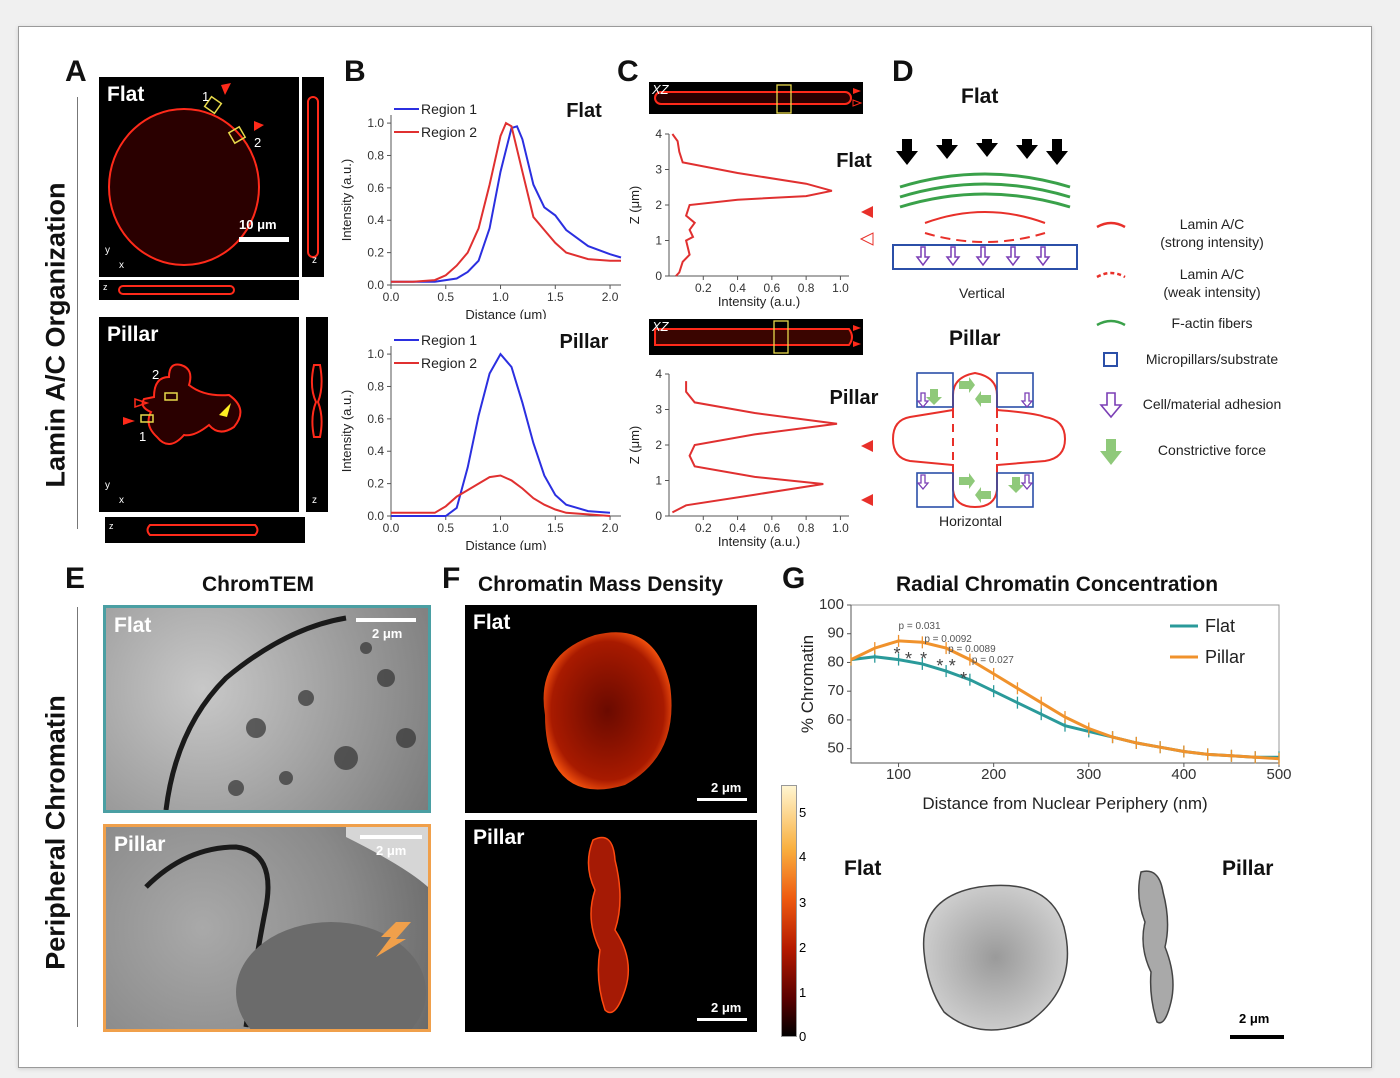 The width and height of the screenshot is (1400, 1078). I want to click on flat-scale-label: 10 μm, so click(258, 224).